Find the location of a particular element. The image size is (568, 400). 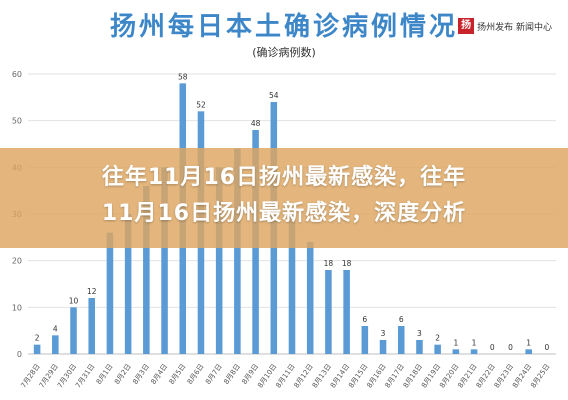

data-label: 58 is located at coordinates (183, 76).